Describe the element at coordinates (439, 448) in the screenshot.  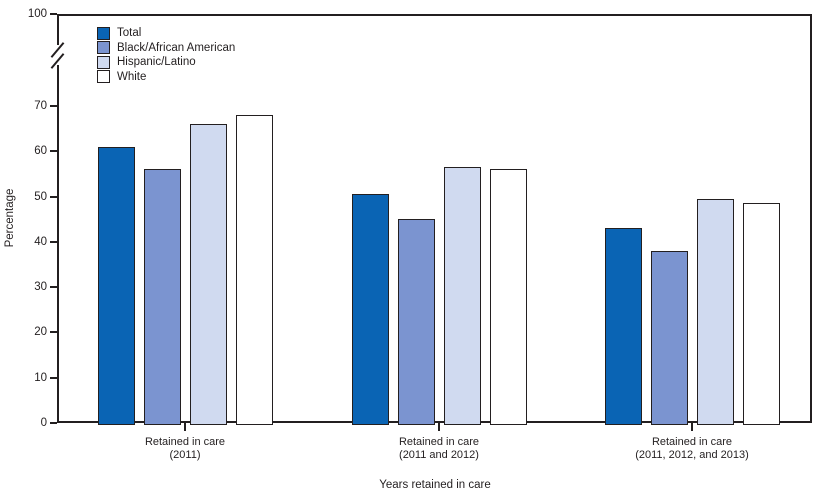
I see `x-category-label: Retained in care (2011 and 2012)` at that location.